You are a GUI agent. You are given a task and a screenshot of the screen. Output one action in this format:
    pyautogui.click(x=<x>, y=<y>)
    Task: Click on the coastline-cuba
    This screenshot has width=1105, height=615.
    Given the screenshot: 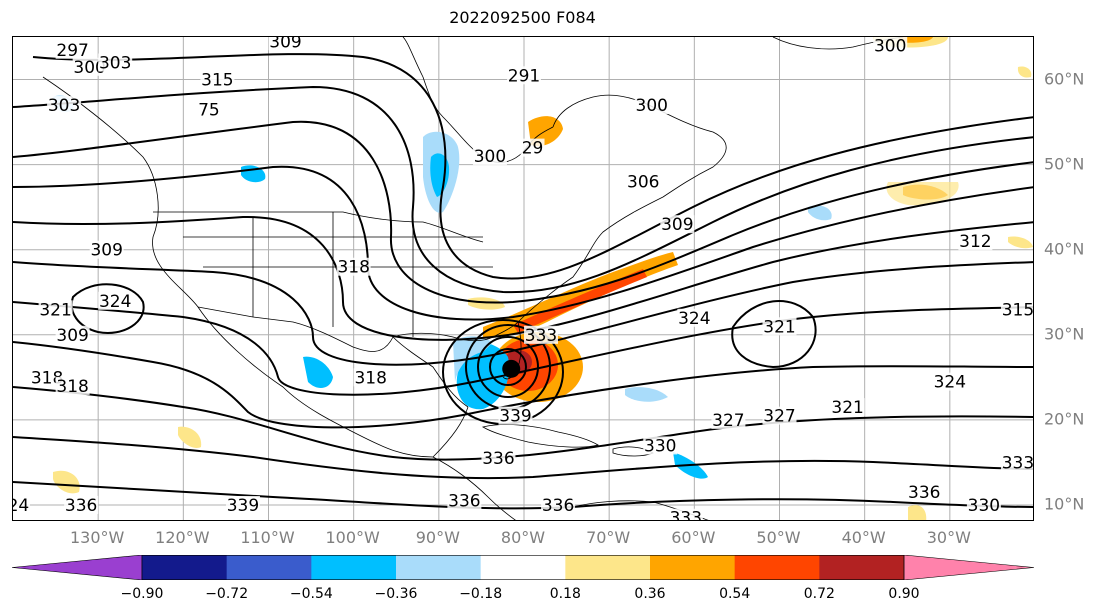 What is the action you would take?
    pyautogui.click(x=540, y=436)
    